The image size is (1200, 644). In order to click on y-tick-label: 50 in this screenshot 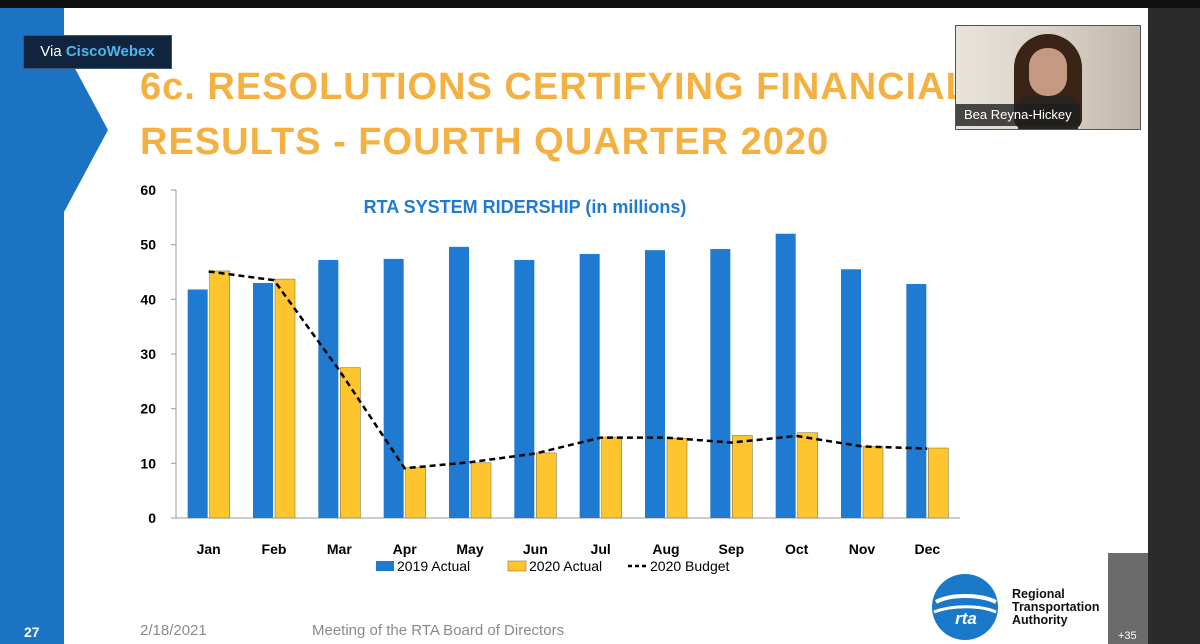, I will do `click(148, 245)`.